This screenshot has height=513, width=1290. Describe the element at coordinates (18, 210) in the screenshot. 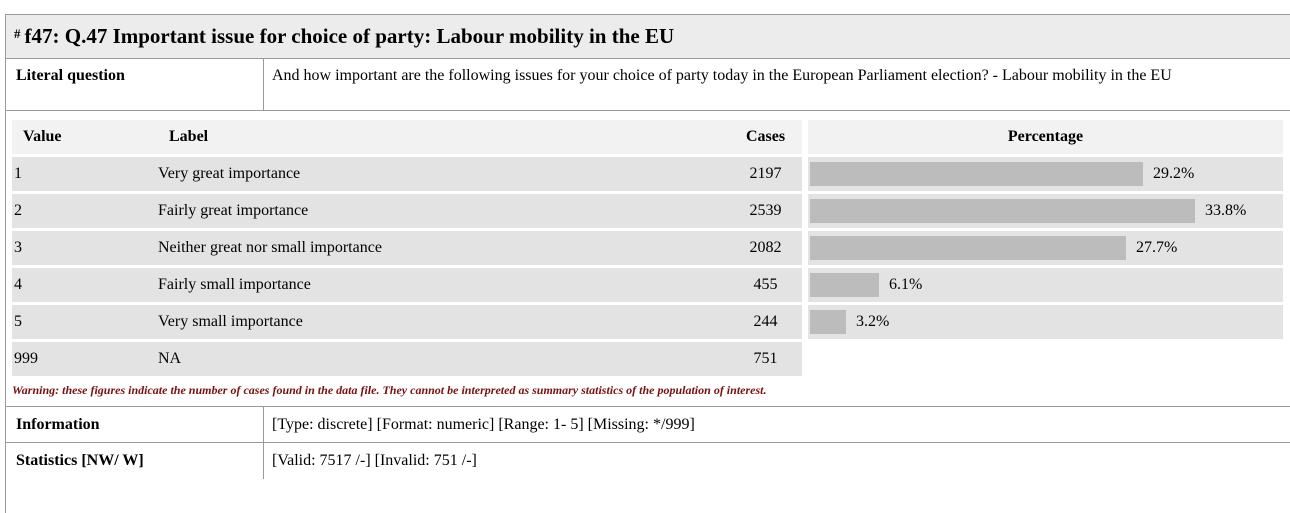

I see `row-value-text: 2` at that location.